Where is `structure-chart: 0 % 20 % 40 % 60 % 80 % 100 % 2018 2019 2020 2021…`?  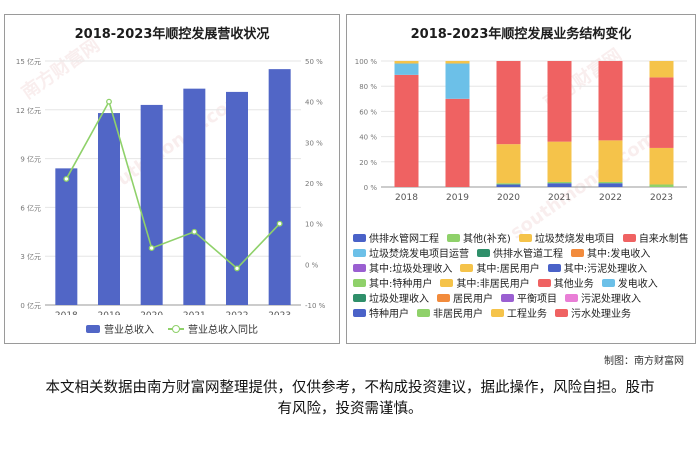 structure-chart: 0 % 20 % 40 % 60 % 80 % 100 % 2018 2019 2020 2021… is located at coordinates (521, 130).